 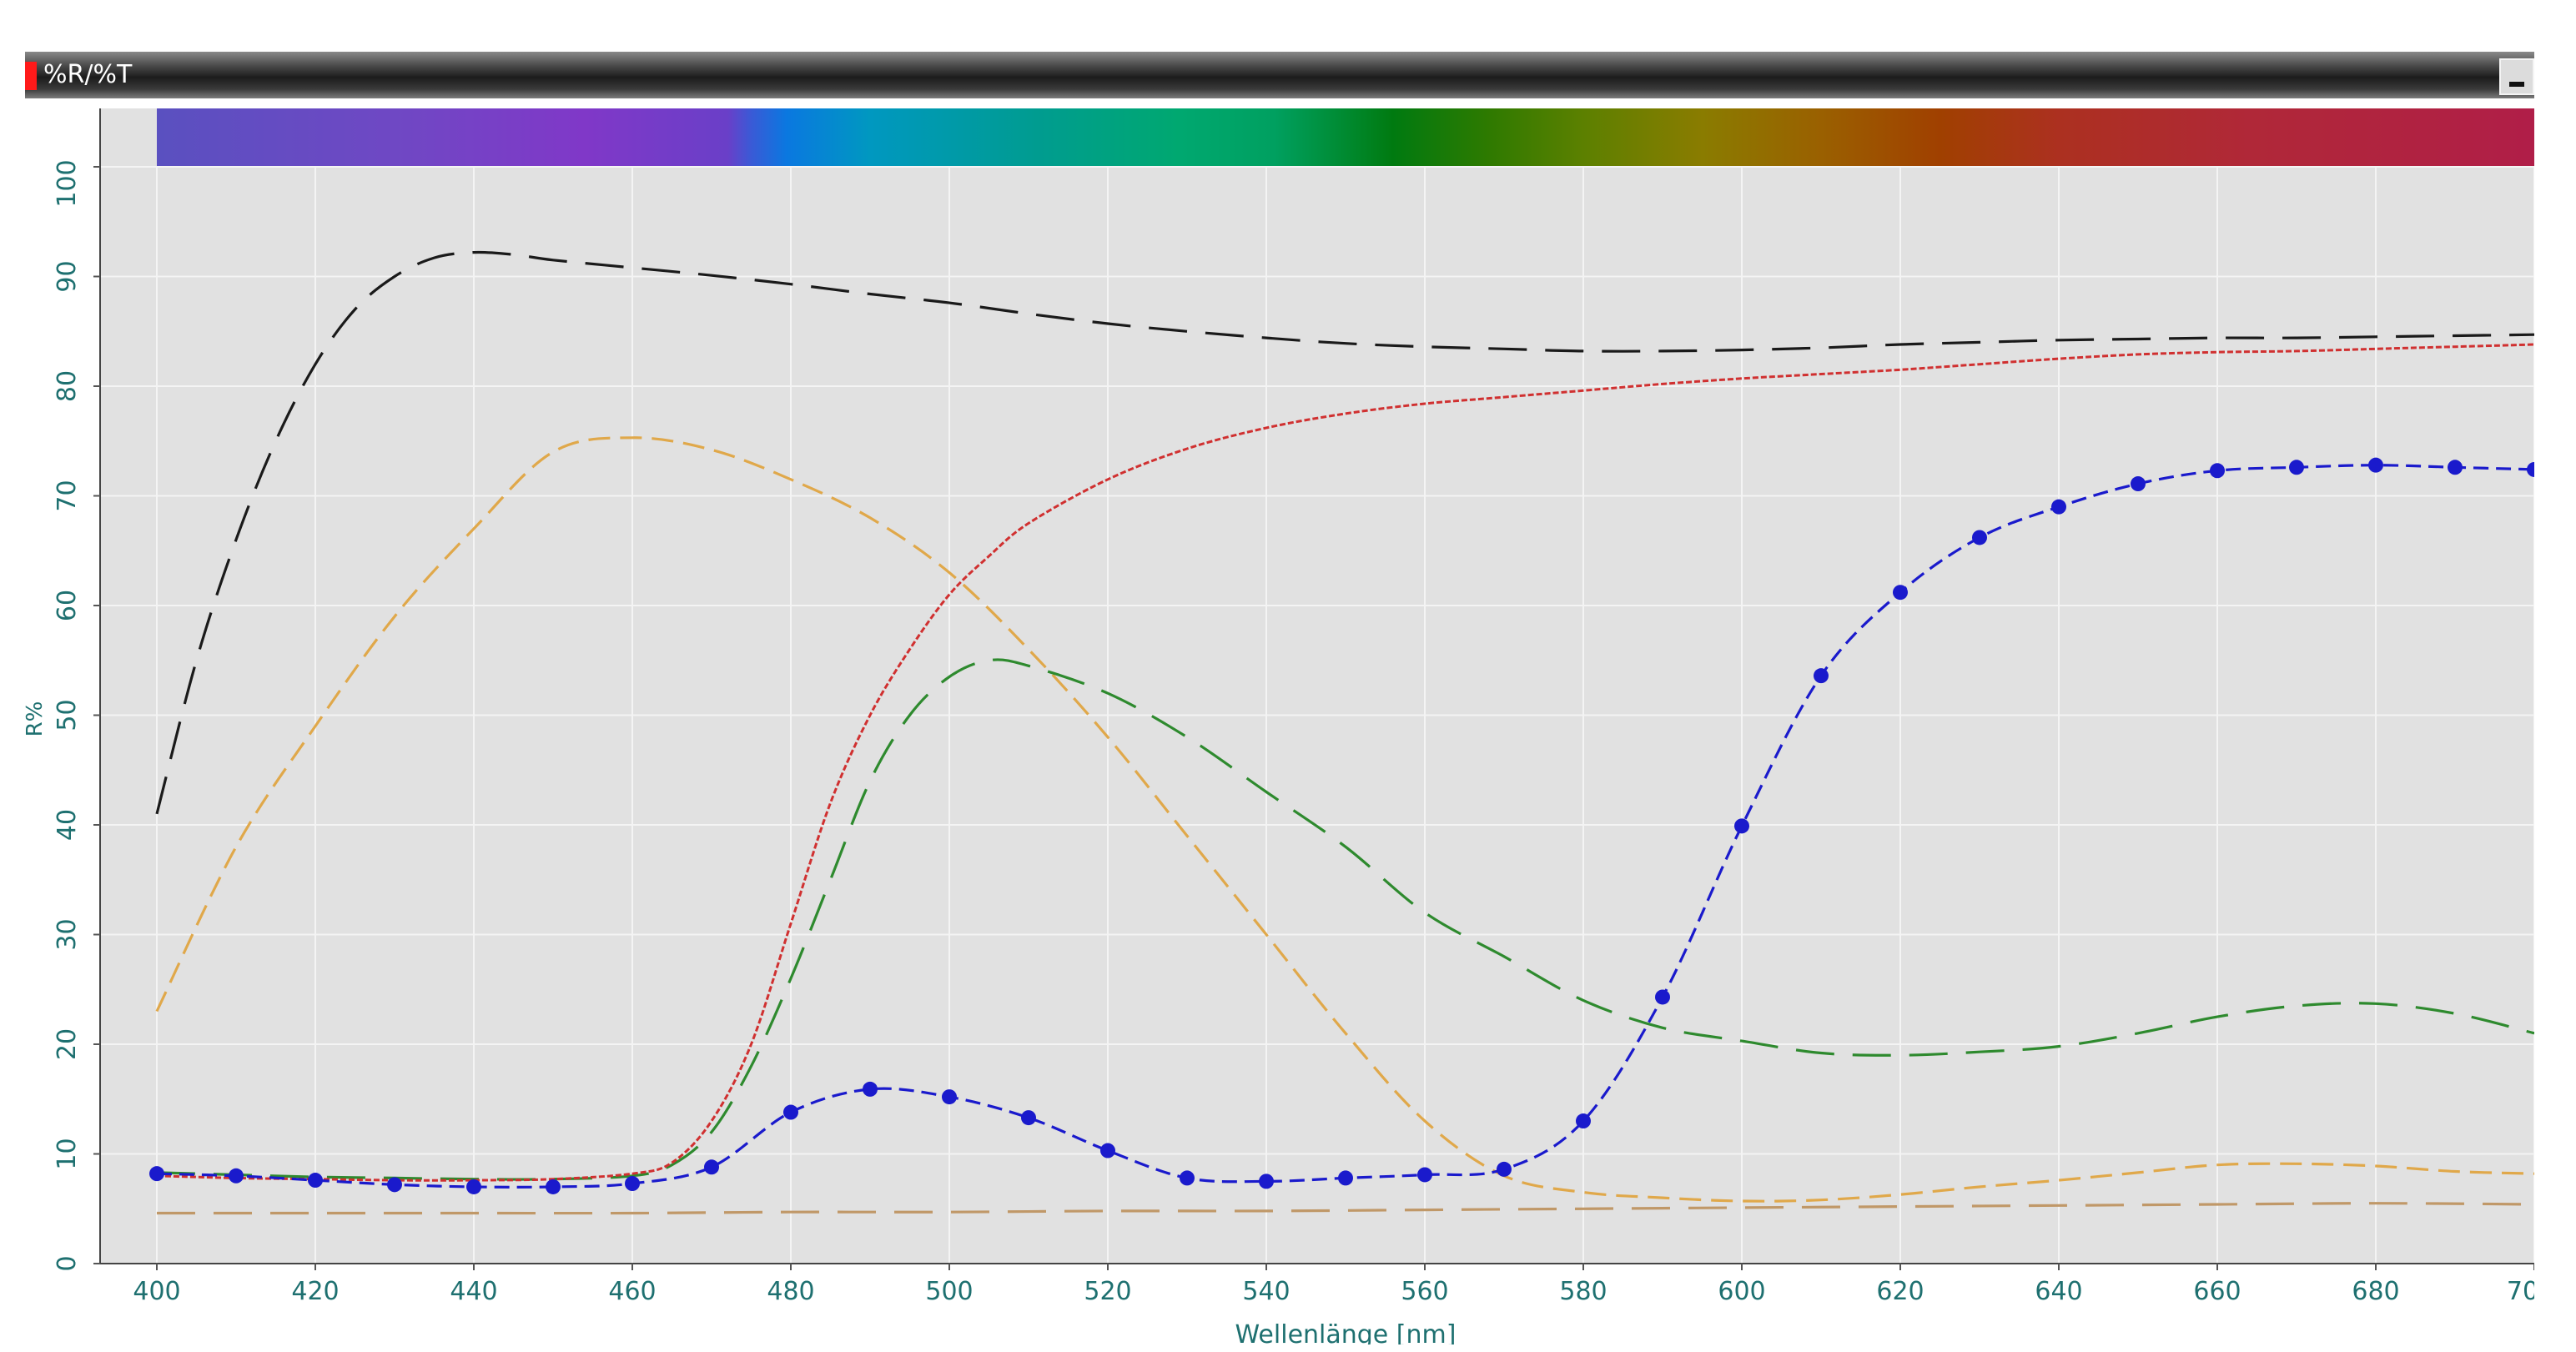 I want to click on y-tick-label: 50, so click(x=67, y=715).